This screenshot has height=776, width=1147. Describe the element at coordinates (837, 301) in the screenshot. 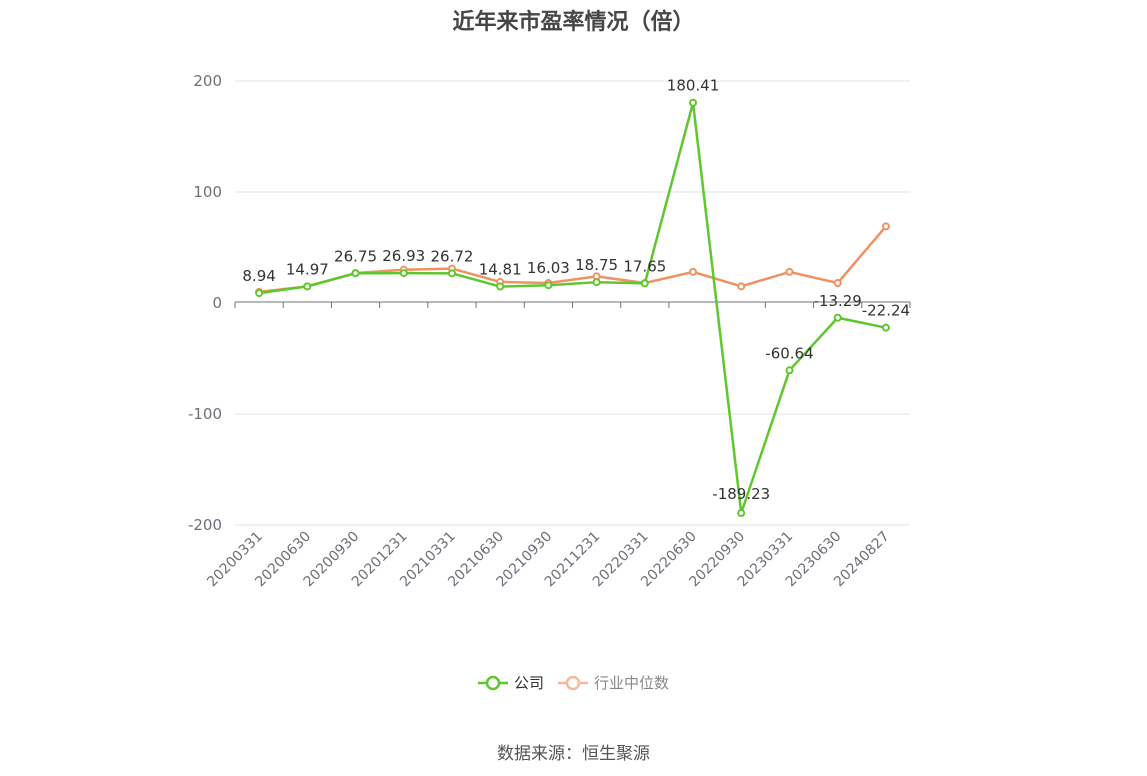

I see `data-label: -13.29` at that location.